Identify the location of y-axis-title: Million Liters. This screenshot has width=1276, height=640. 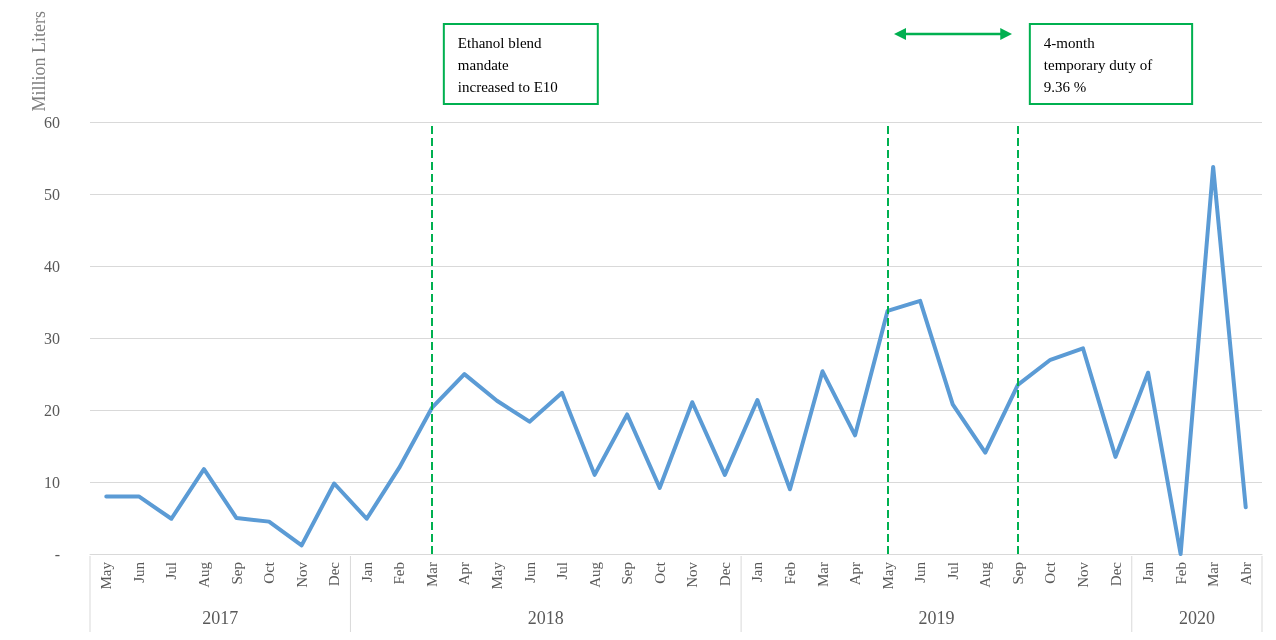
(39, 61).